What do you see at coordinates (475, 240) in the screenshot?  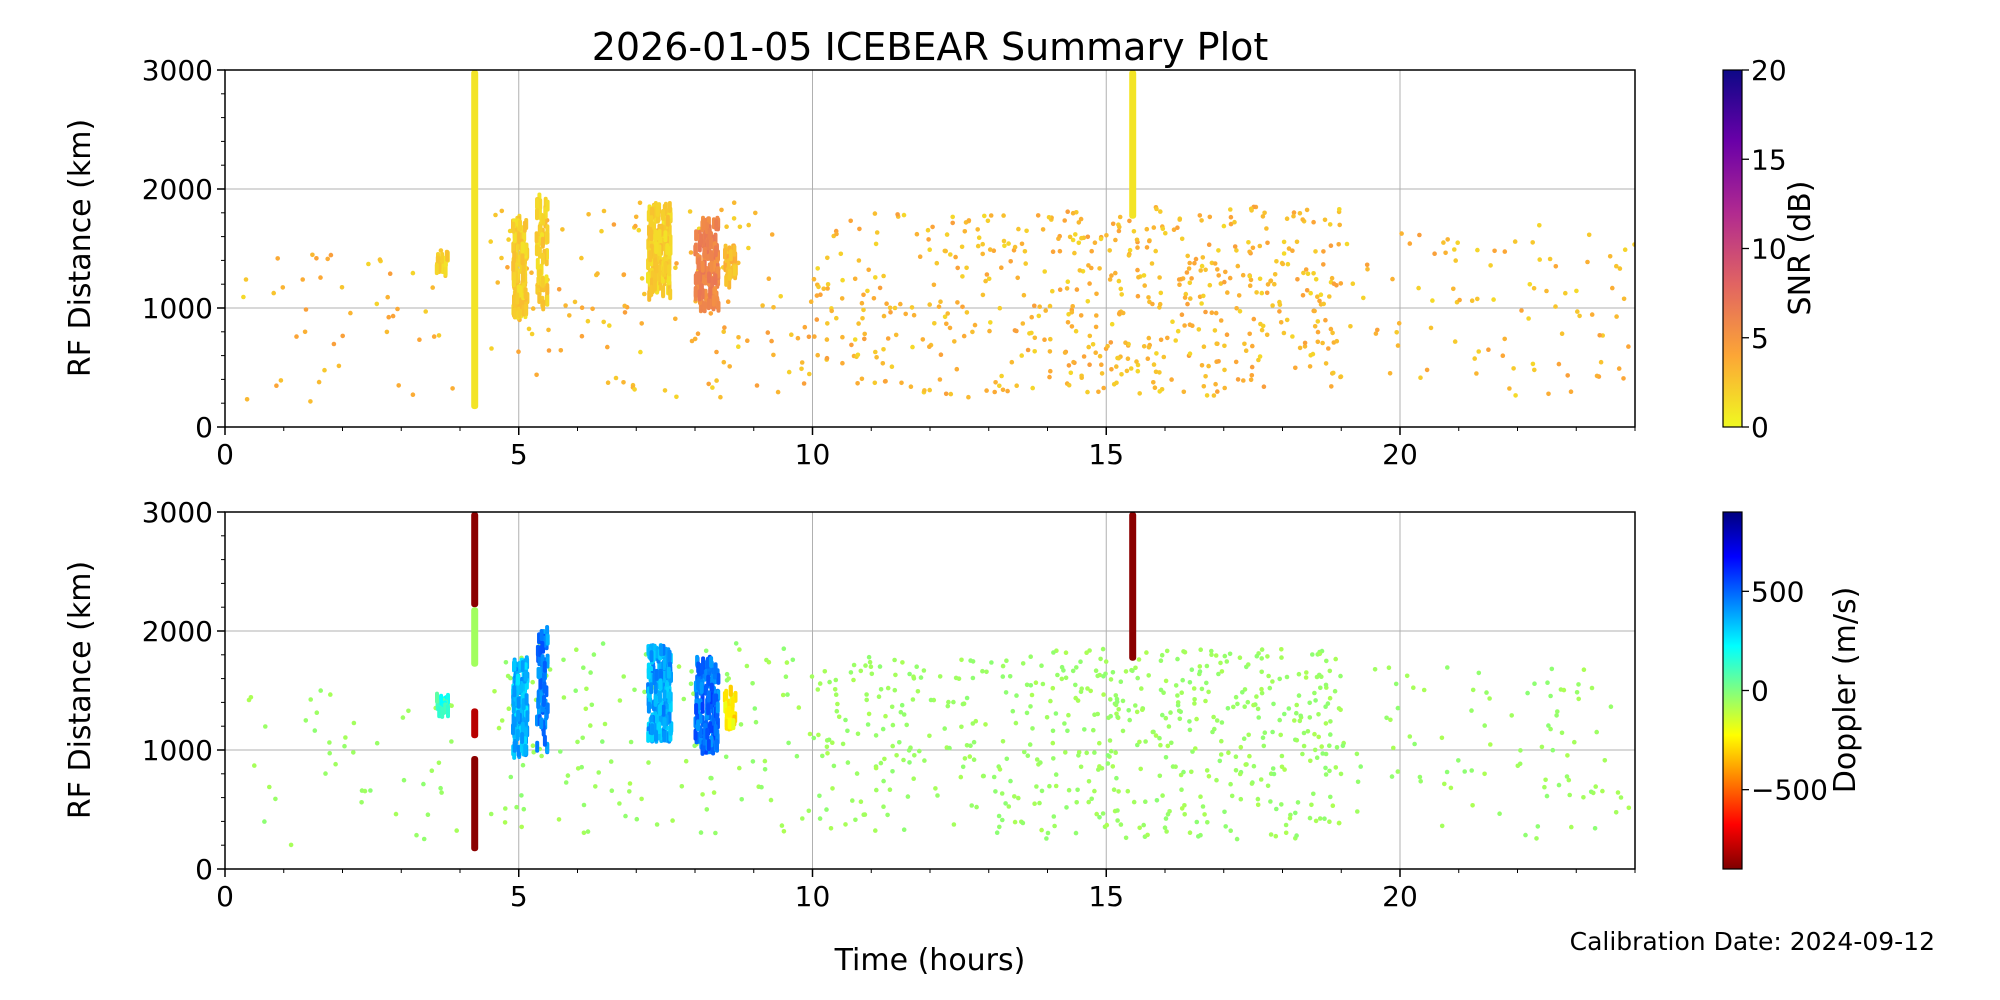 I see `vertical-streak` at bounding box center [475, 240].